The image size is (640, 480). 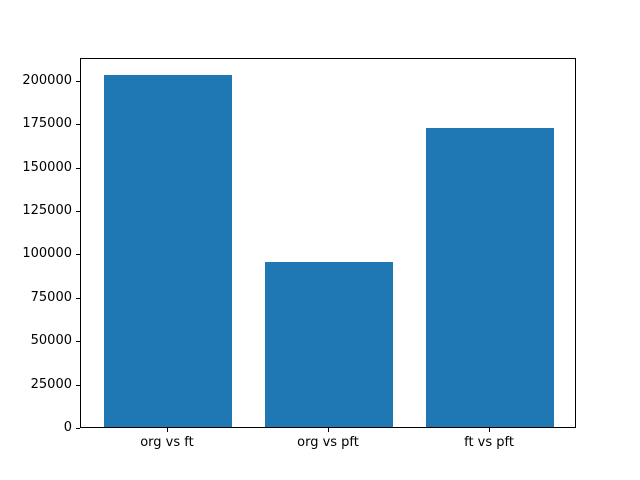 I want to click on y-tick-label: 200000, so click(x=47, y=80).